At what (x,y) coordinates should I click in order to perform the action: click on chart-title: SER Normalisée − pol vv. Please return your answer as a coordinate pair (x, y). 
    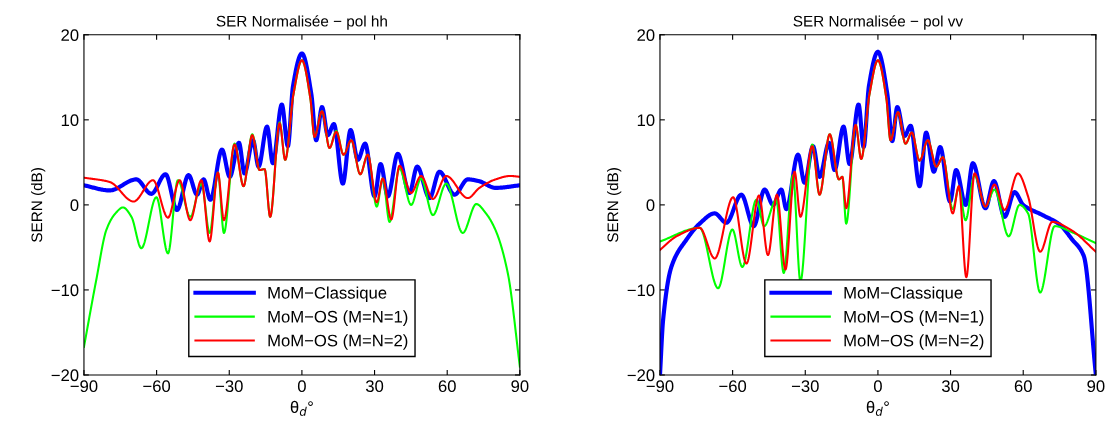
    Looking at the image, I should click on (878, 22).